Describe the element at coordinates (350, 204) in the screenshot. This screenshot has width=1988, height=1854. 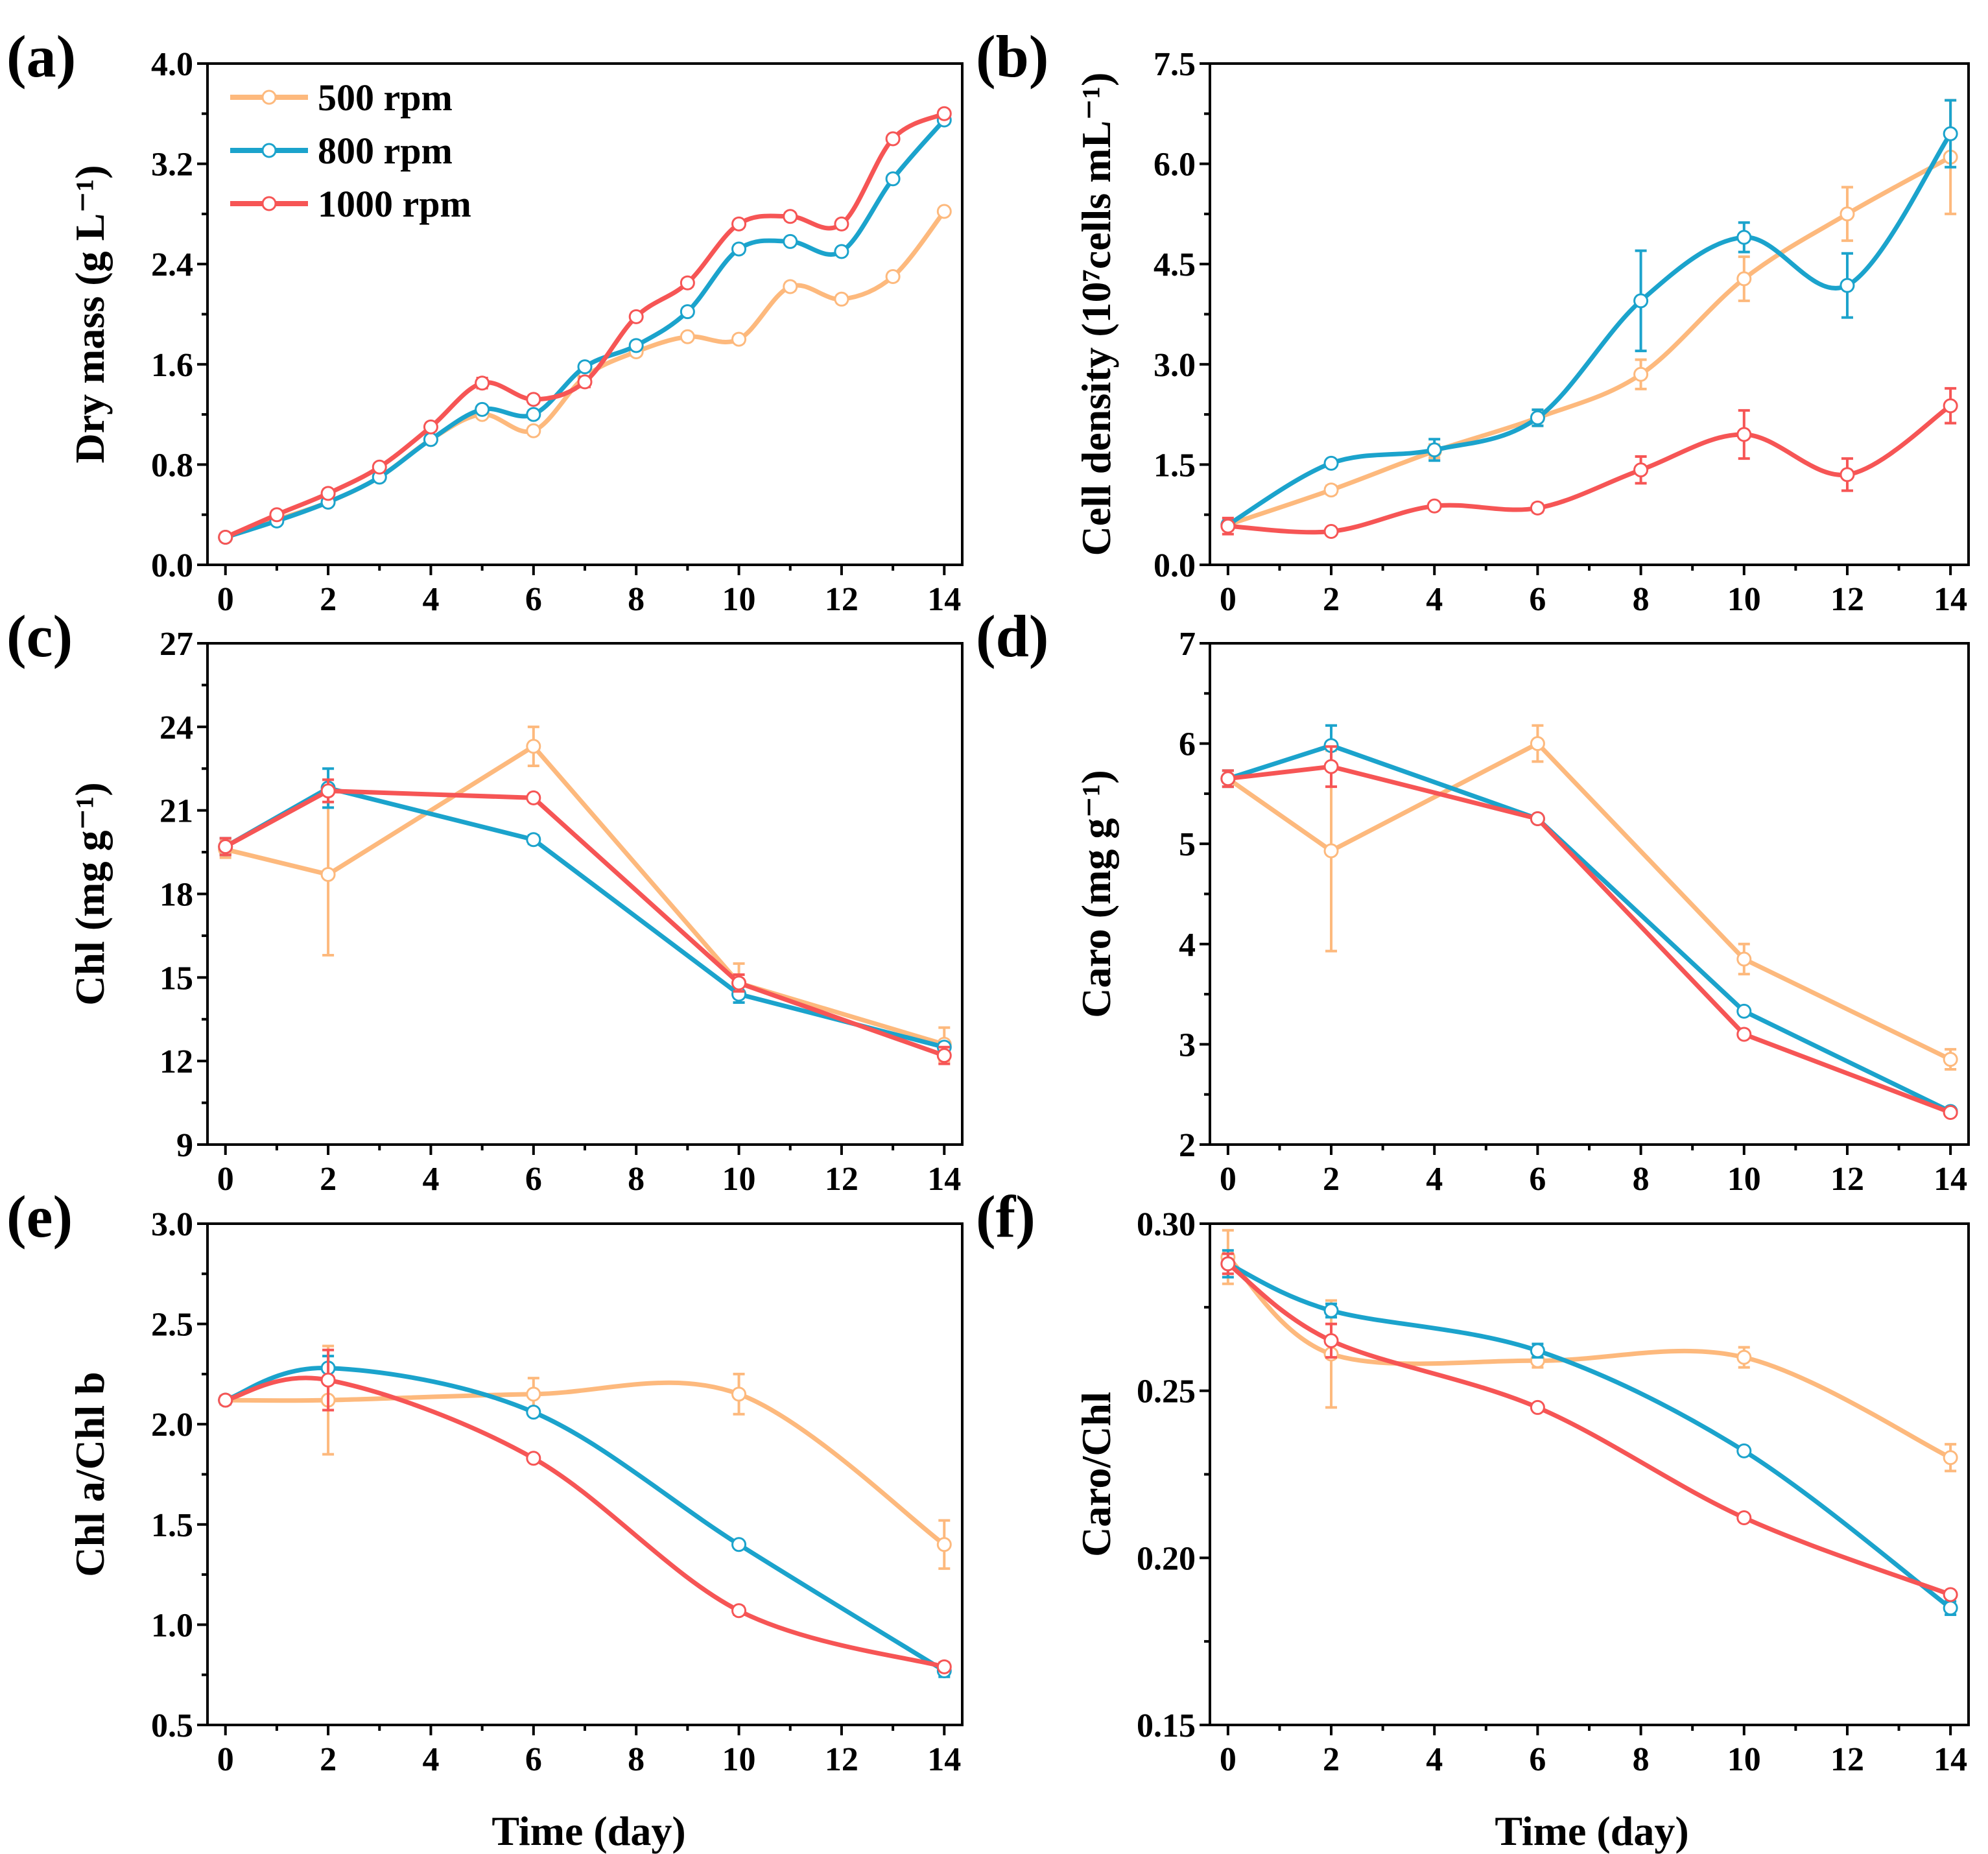
I see `legend-item: 1000 rpm` at that location.